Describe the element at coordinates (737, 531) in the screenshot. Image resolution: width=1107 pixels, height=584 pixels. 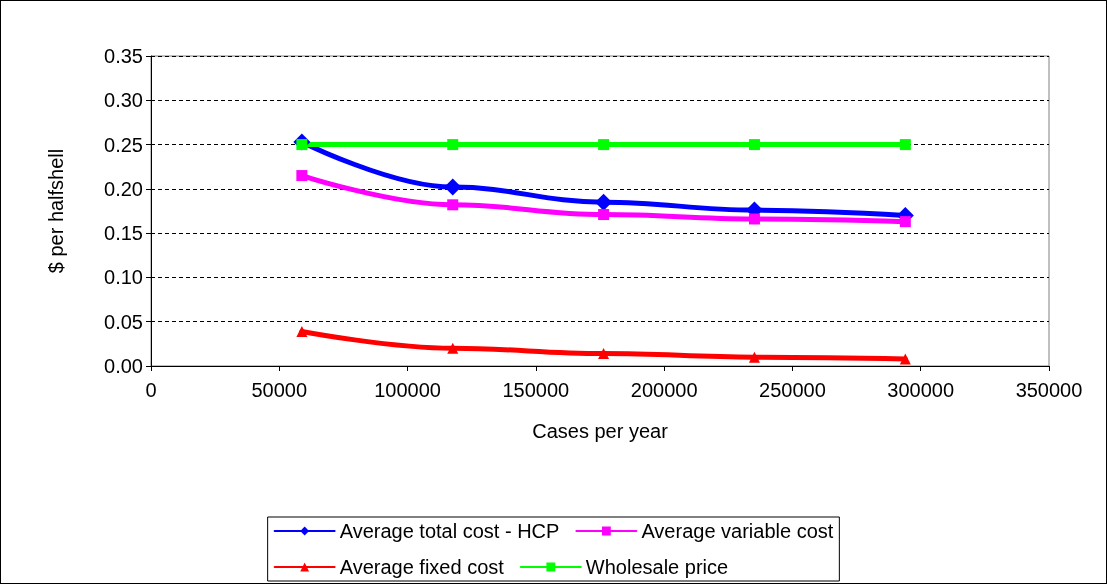
I see `legend-label: Average variable cost` at that location.